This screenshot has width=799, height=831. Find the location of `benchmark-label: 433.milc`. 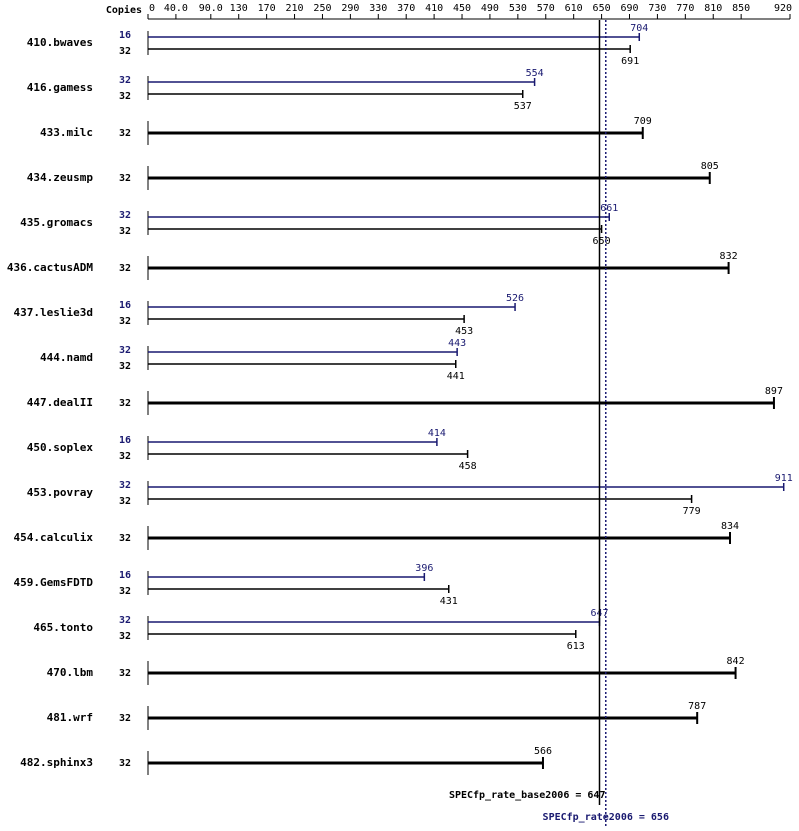

benchmark-label: 433.milc is located at coordinates (66, 132).